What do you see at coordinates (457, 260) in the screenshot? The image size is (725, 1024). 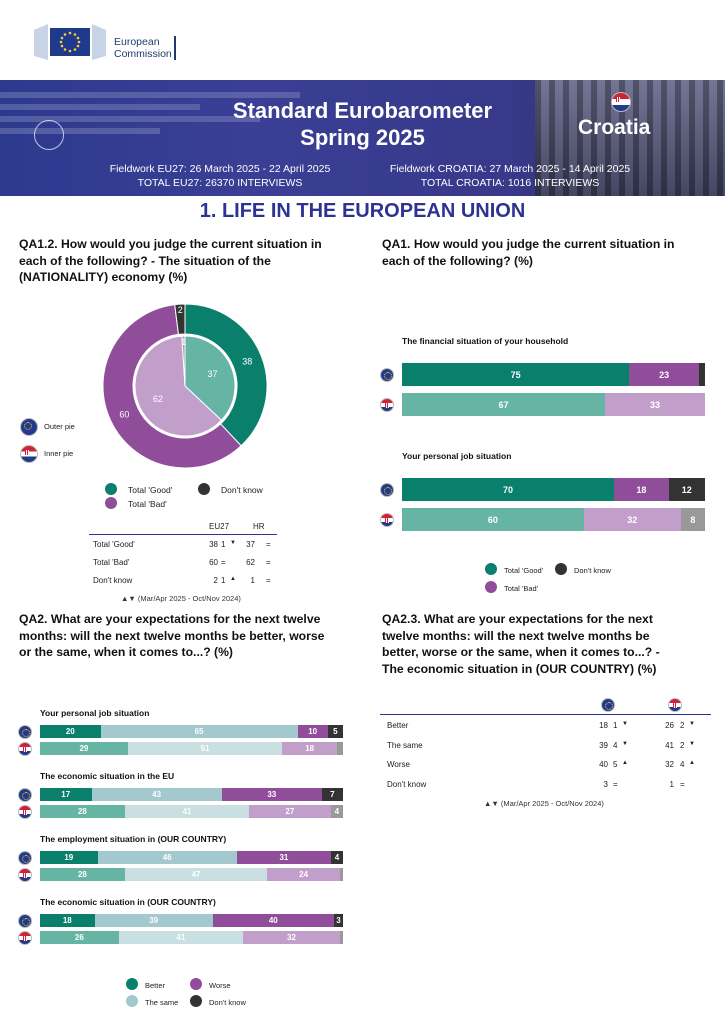 I see `qa1-line2: each of the following? (%)` at bounding box center [457, 260].